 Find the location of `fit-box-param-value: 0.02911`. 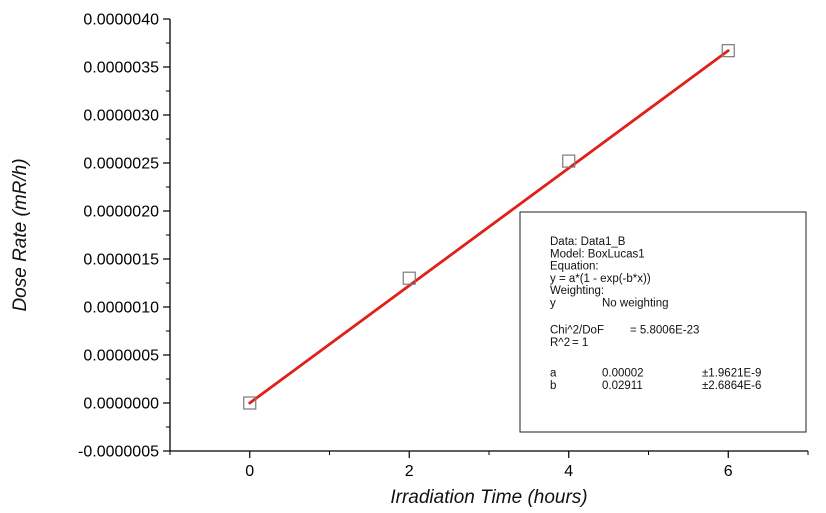

fit-box-param-value: 0.02911 is located at coordinates (622, 386).